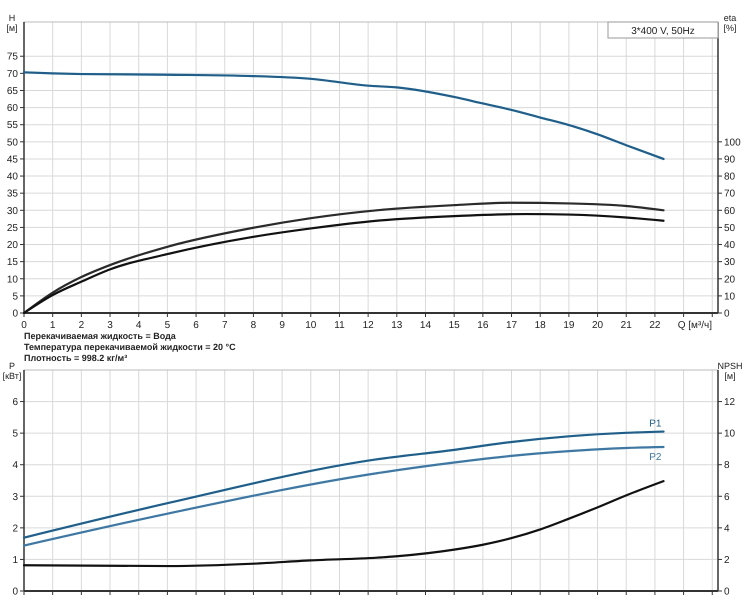 This screenshot has height=600, width=750. Describe the element at coordinates (598, 325) in the screenshot. I see `x-tick-label: 20` at that location.